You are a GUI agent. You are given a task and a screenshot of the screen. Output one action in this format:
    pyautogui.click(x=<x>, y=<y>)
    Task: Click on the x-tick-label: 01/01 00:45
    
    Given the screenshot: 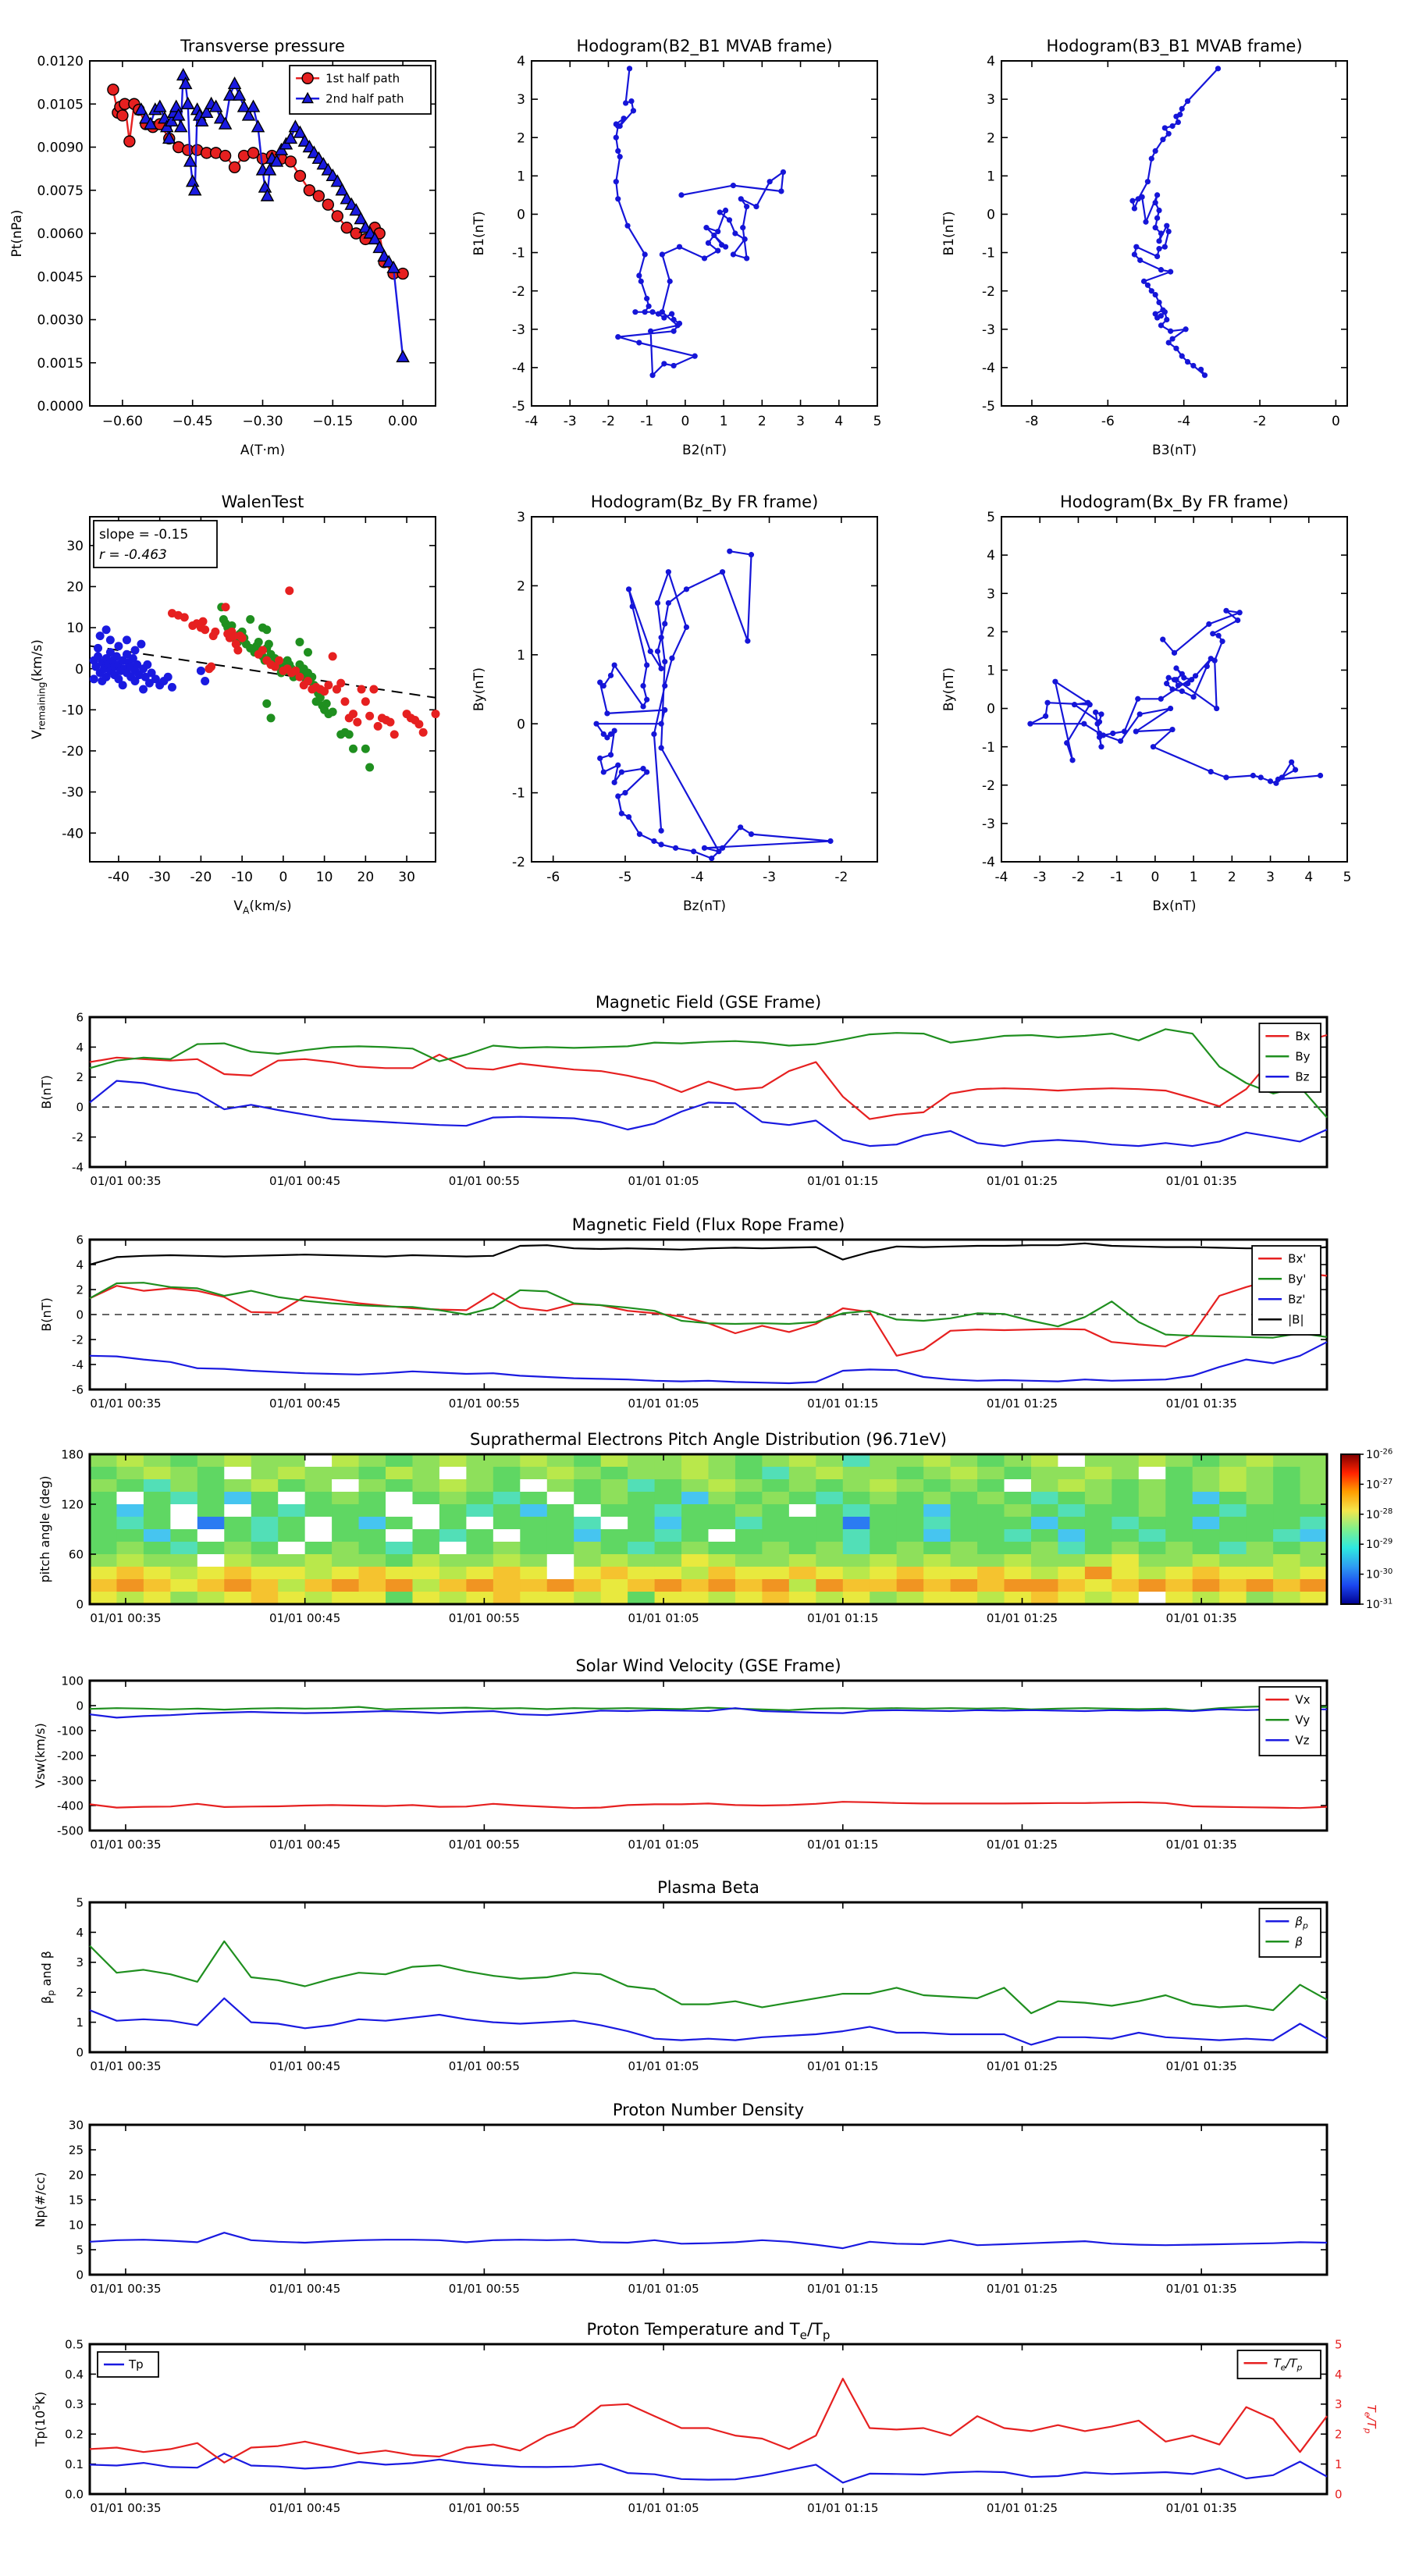 What is the action you would take?
    pyautogui.click(x=305, y=1618)
    